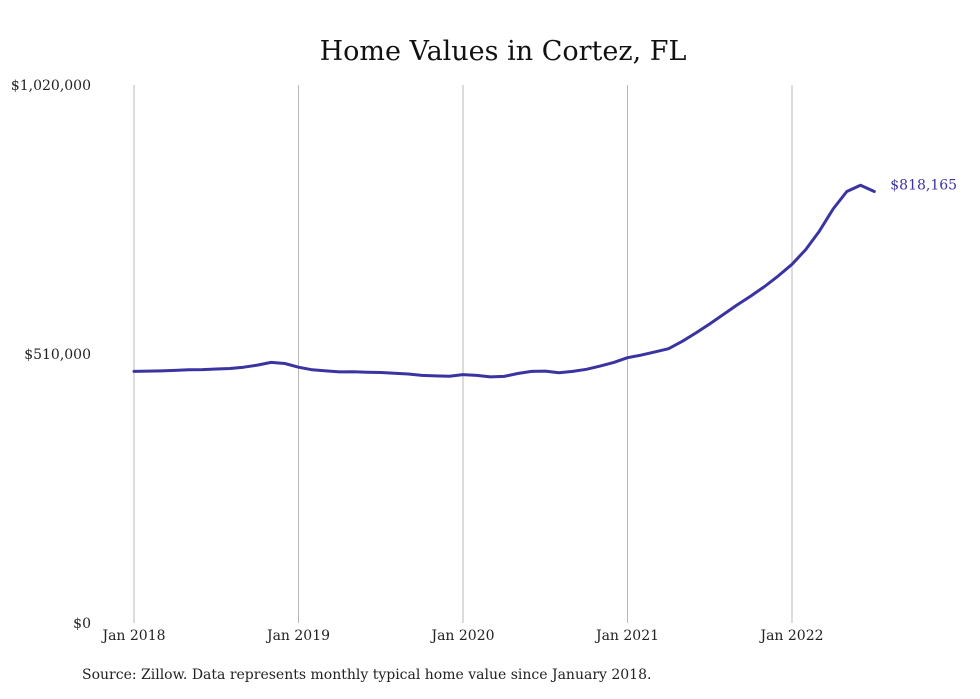 This screenshot has height=699, width=980. I want to click on y-tick-label: $1,020,000, so click(51, 86).